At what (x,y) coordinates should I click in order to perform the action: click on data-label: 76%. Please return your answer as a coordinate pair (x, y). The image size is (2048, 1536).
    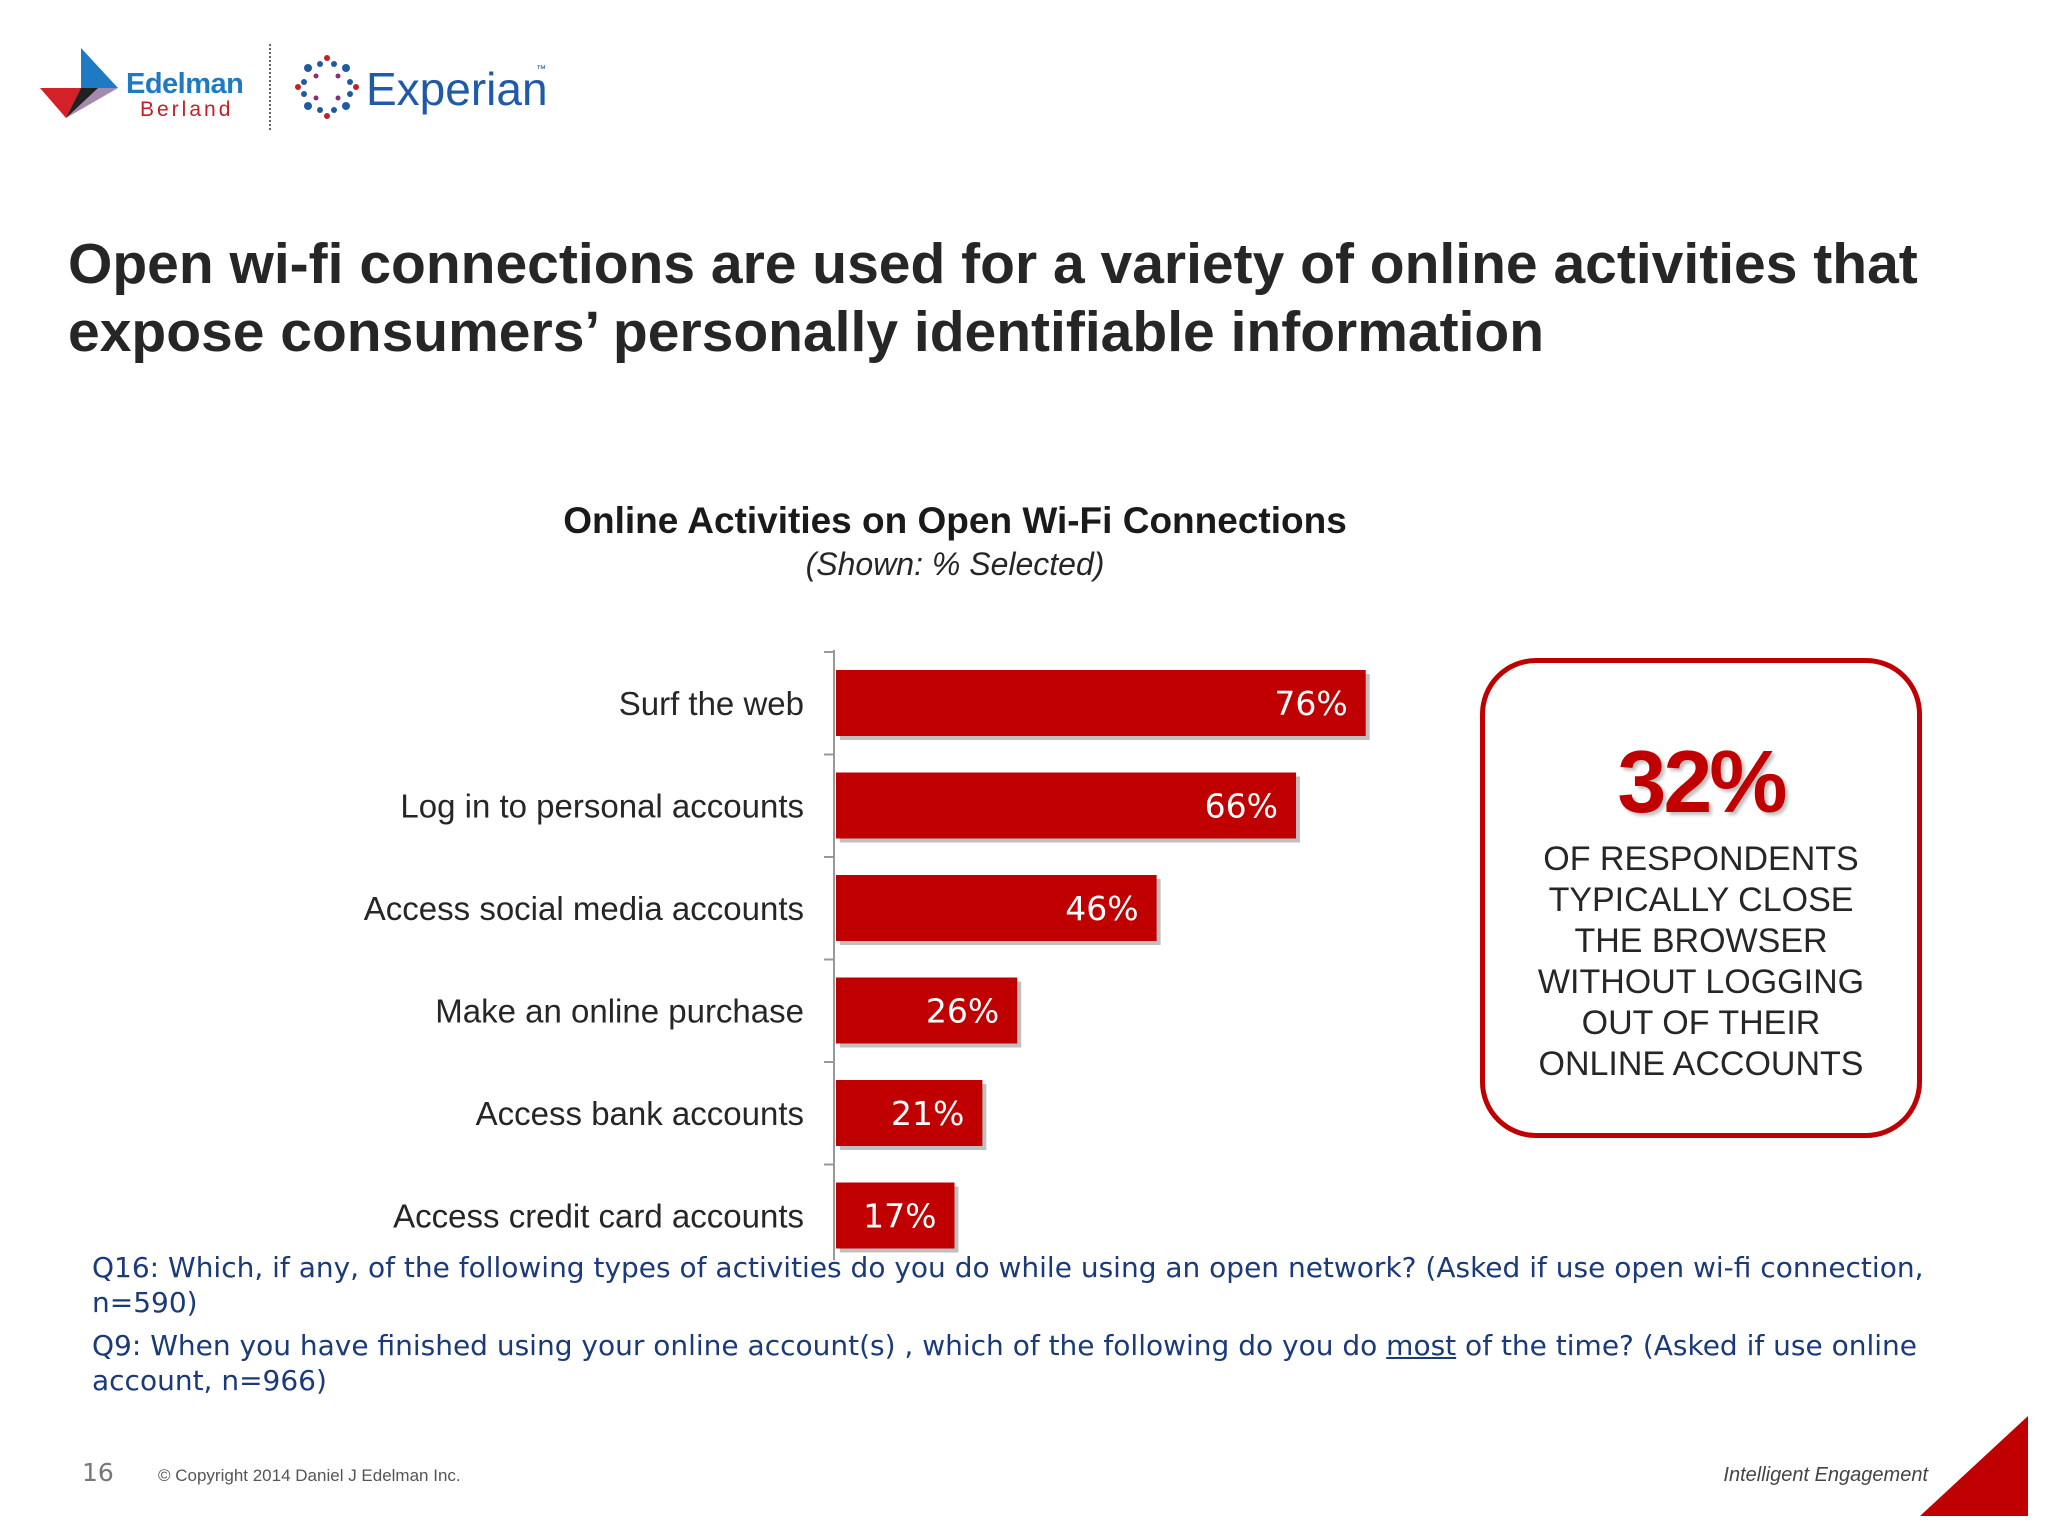
    Looking at the image, I should click on (1310, 703).